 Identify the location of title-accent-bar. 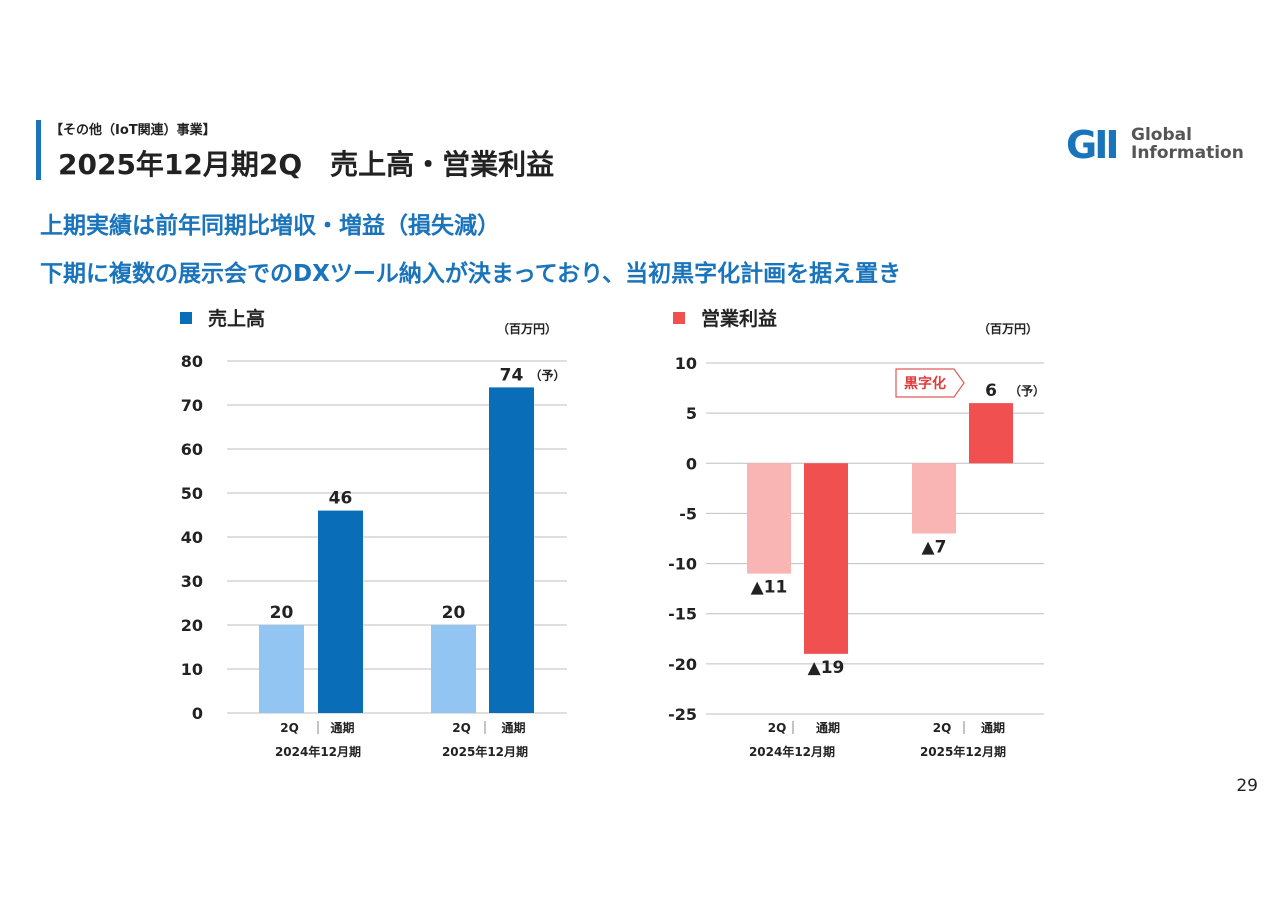
(38, 150).